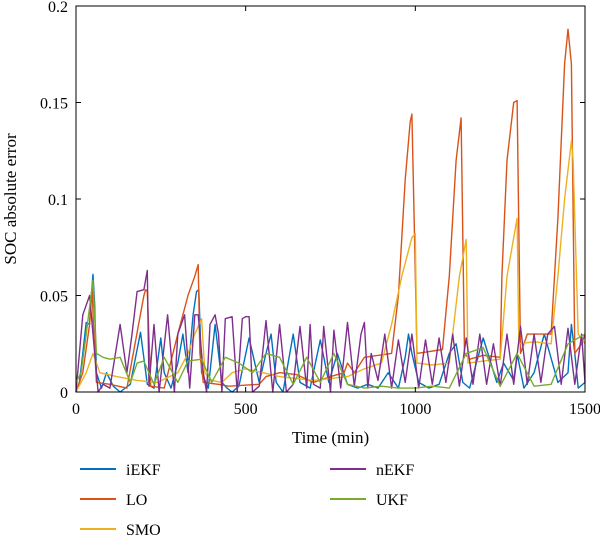  What do you see at coordinates (369, 500) in the screenshot?
I see `legend-item-ukf: UKF` at bounding box center [369, 500].